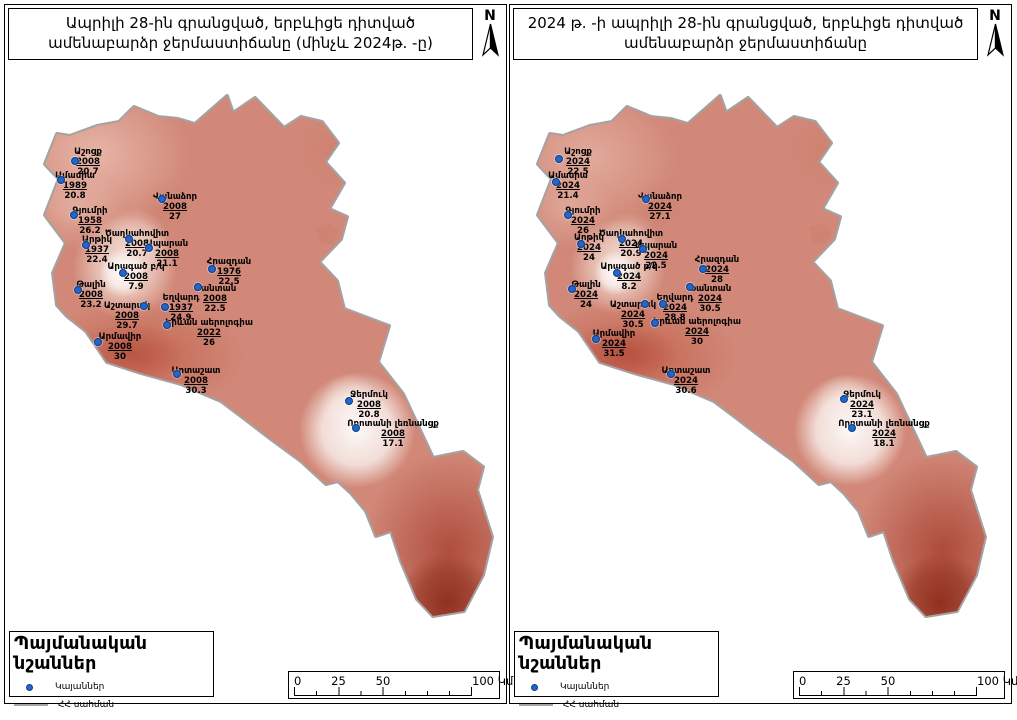  What do you see at coordinates (697, 342) in the screenshot?
I see `station-value: 30` at bounding box center [697, 342].